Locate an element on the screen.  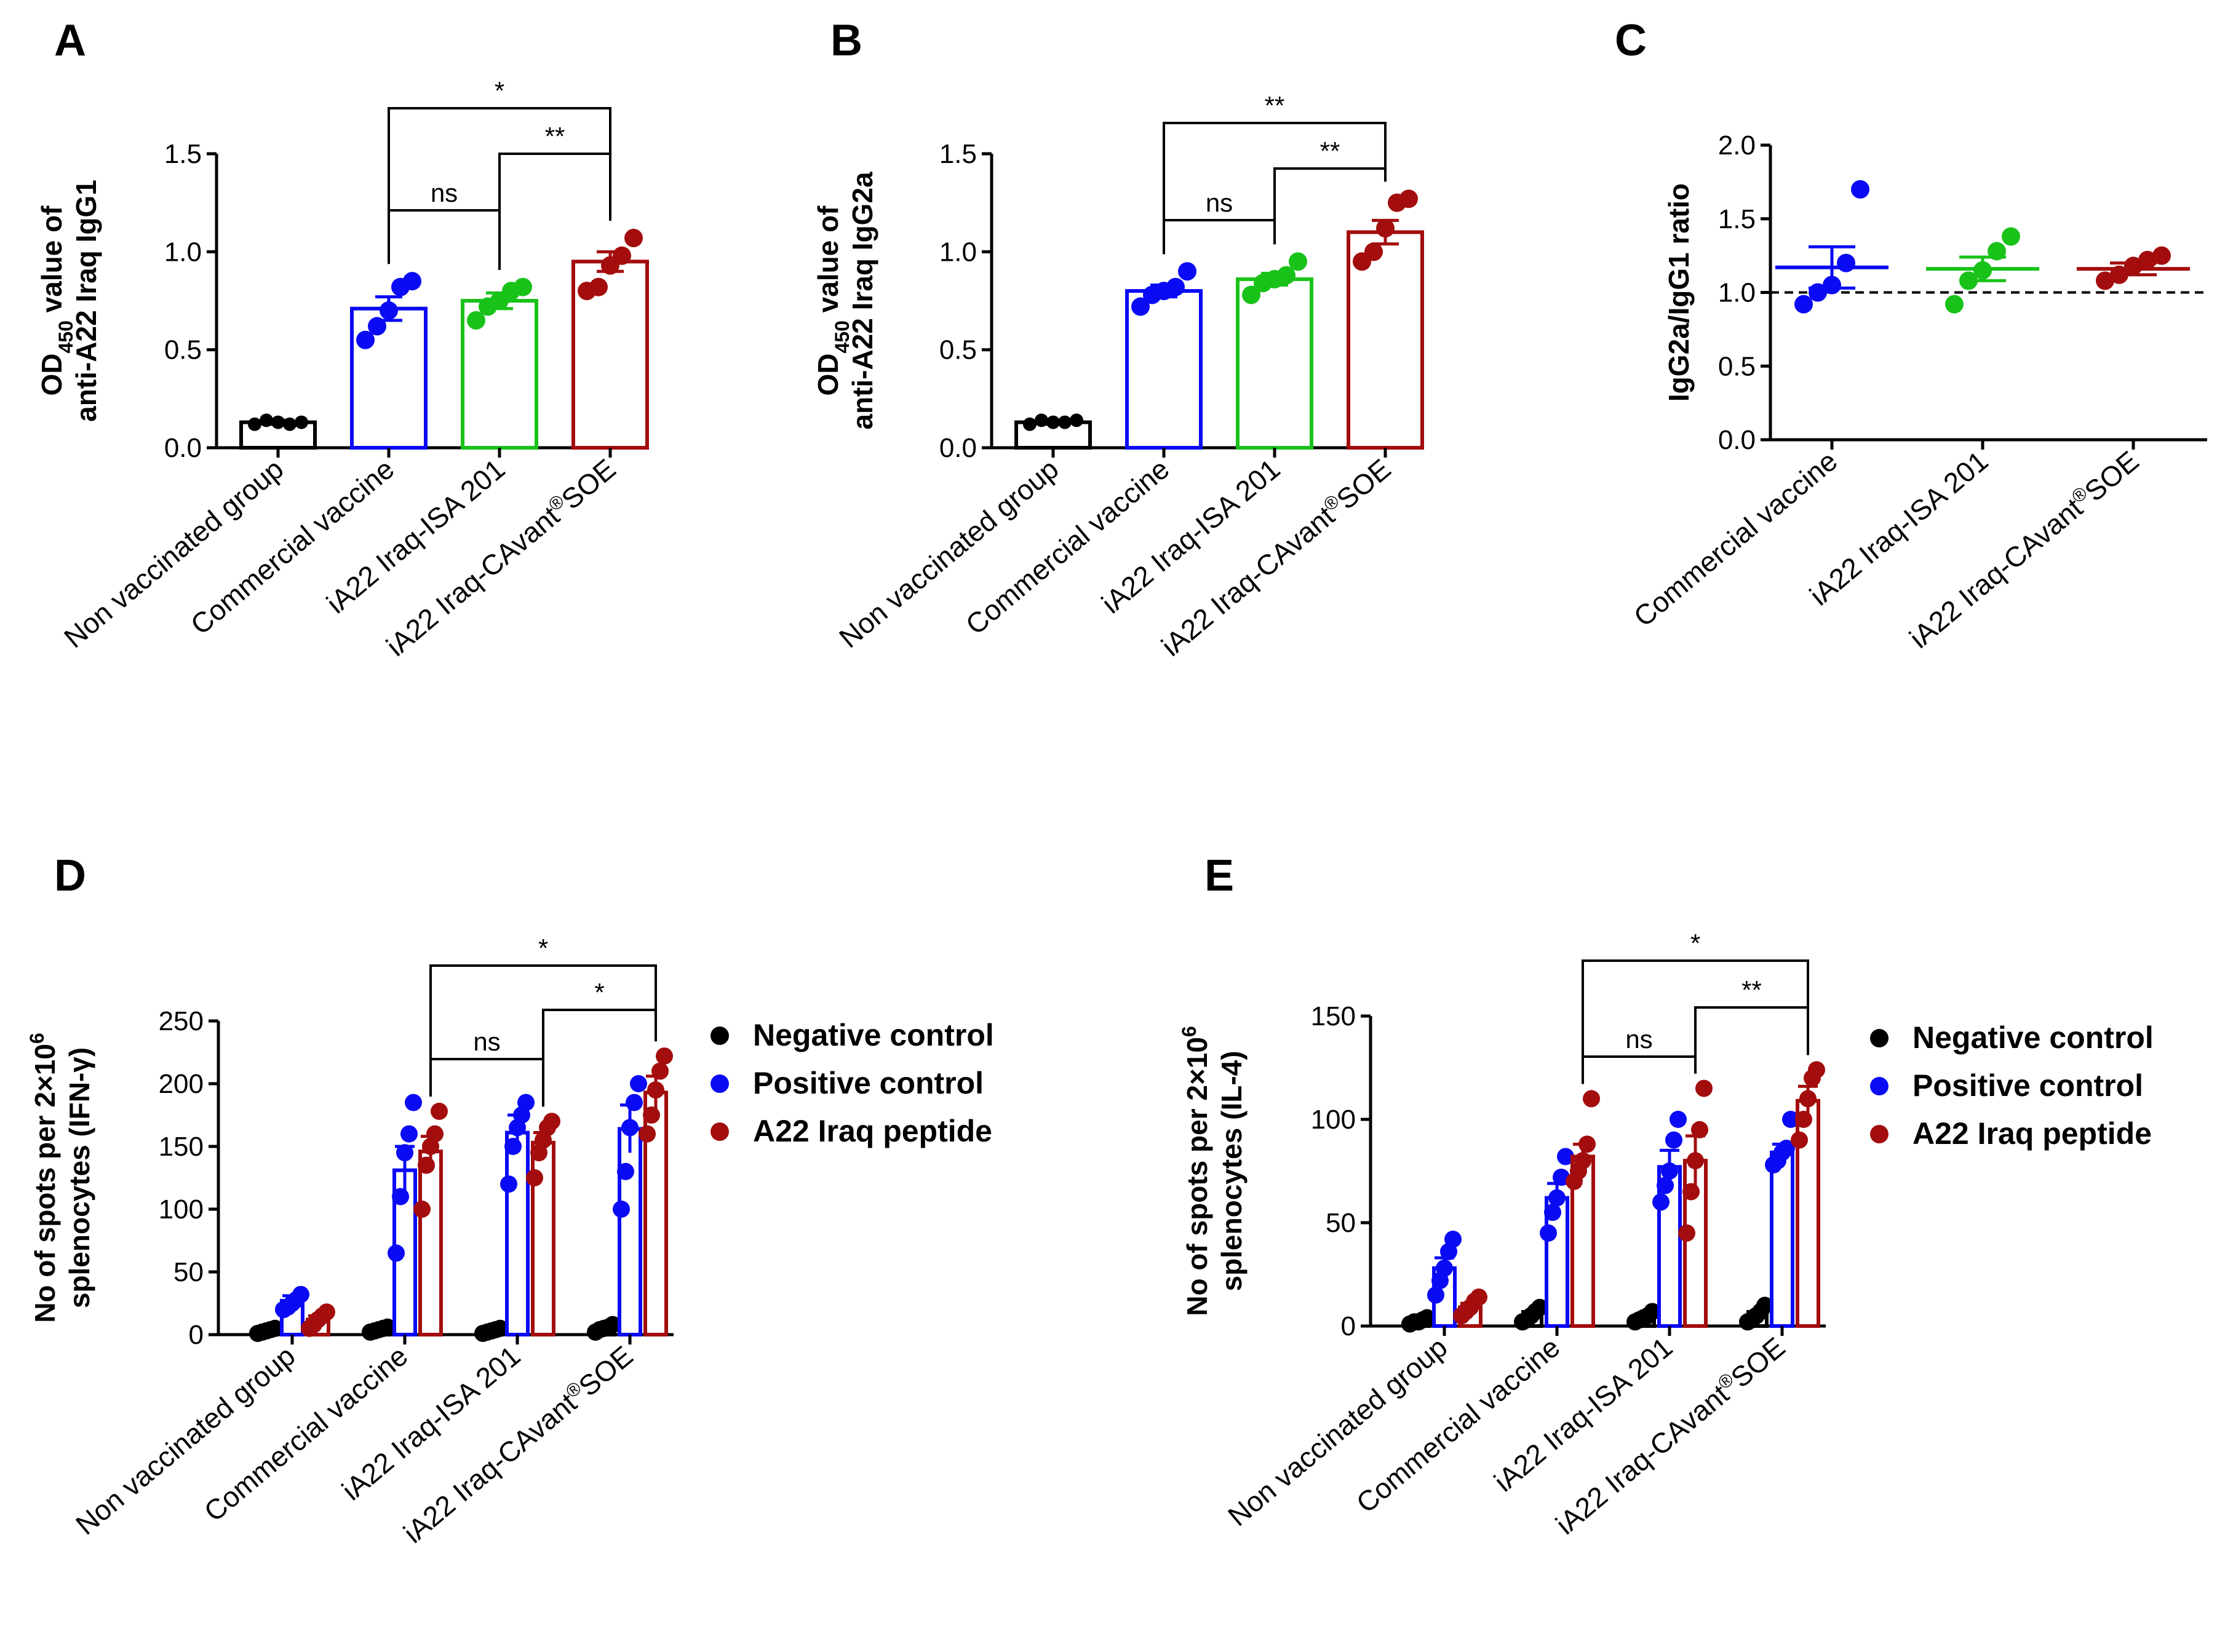
significance-label-2: ** is located at coordinates (1275, 105).